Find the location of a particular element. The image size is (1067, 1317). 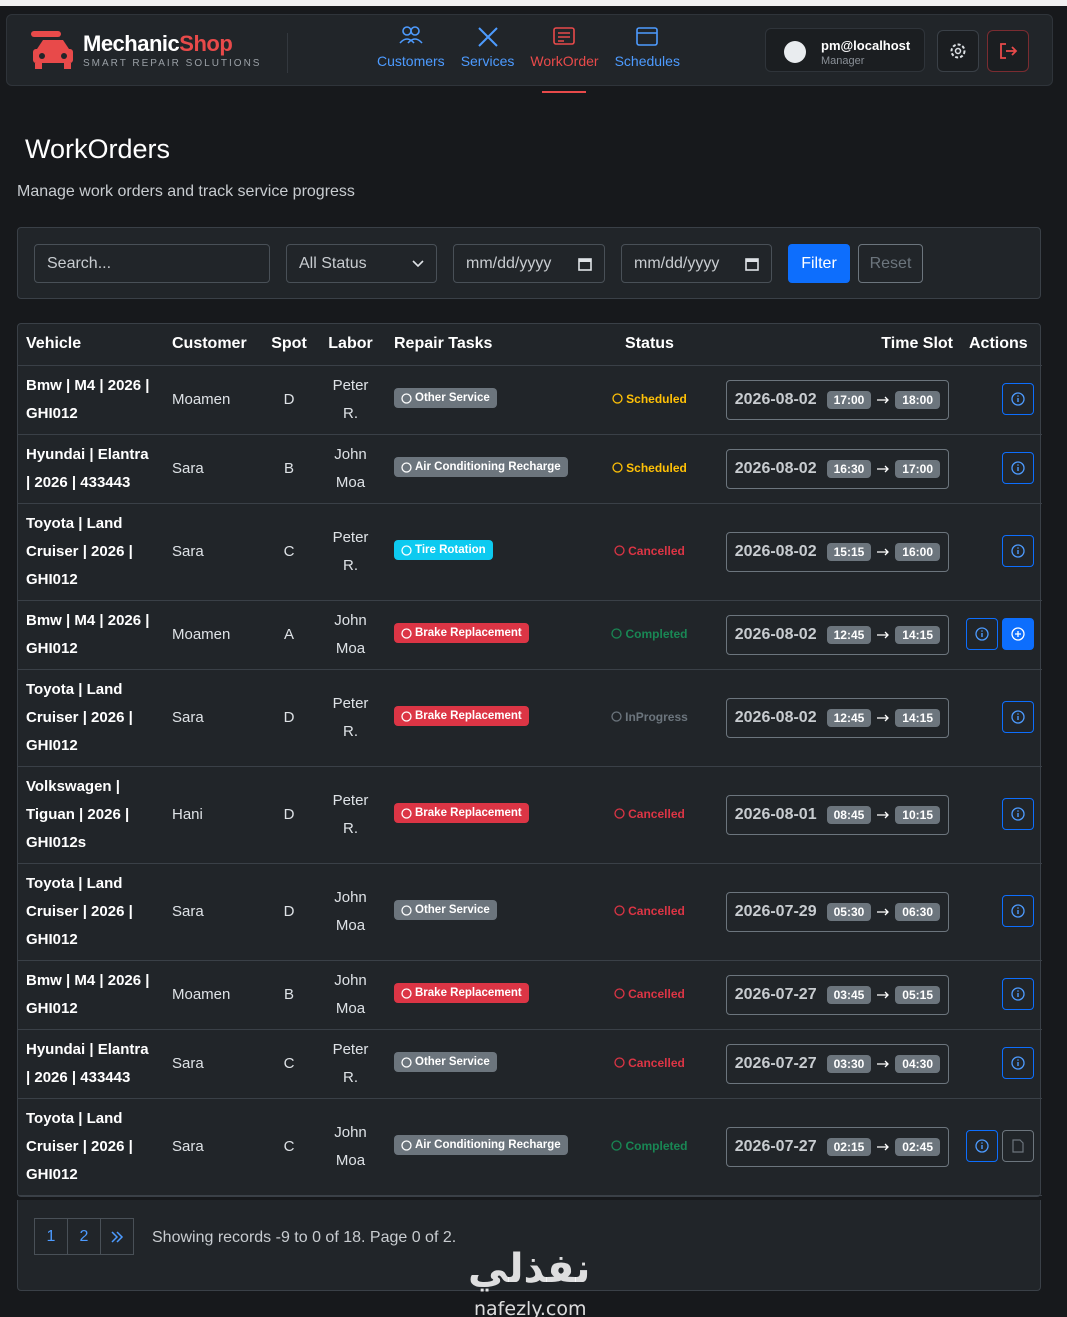

status-cell: InProgress is located at coordinates (649, 718).